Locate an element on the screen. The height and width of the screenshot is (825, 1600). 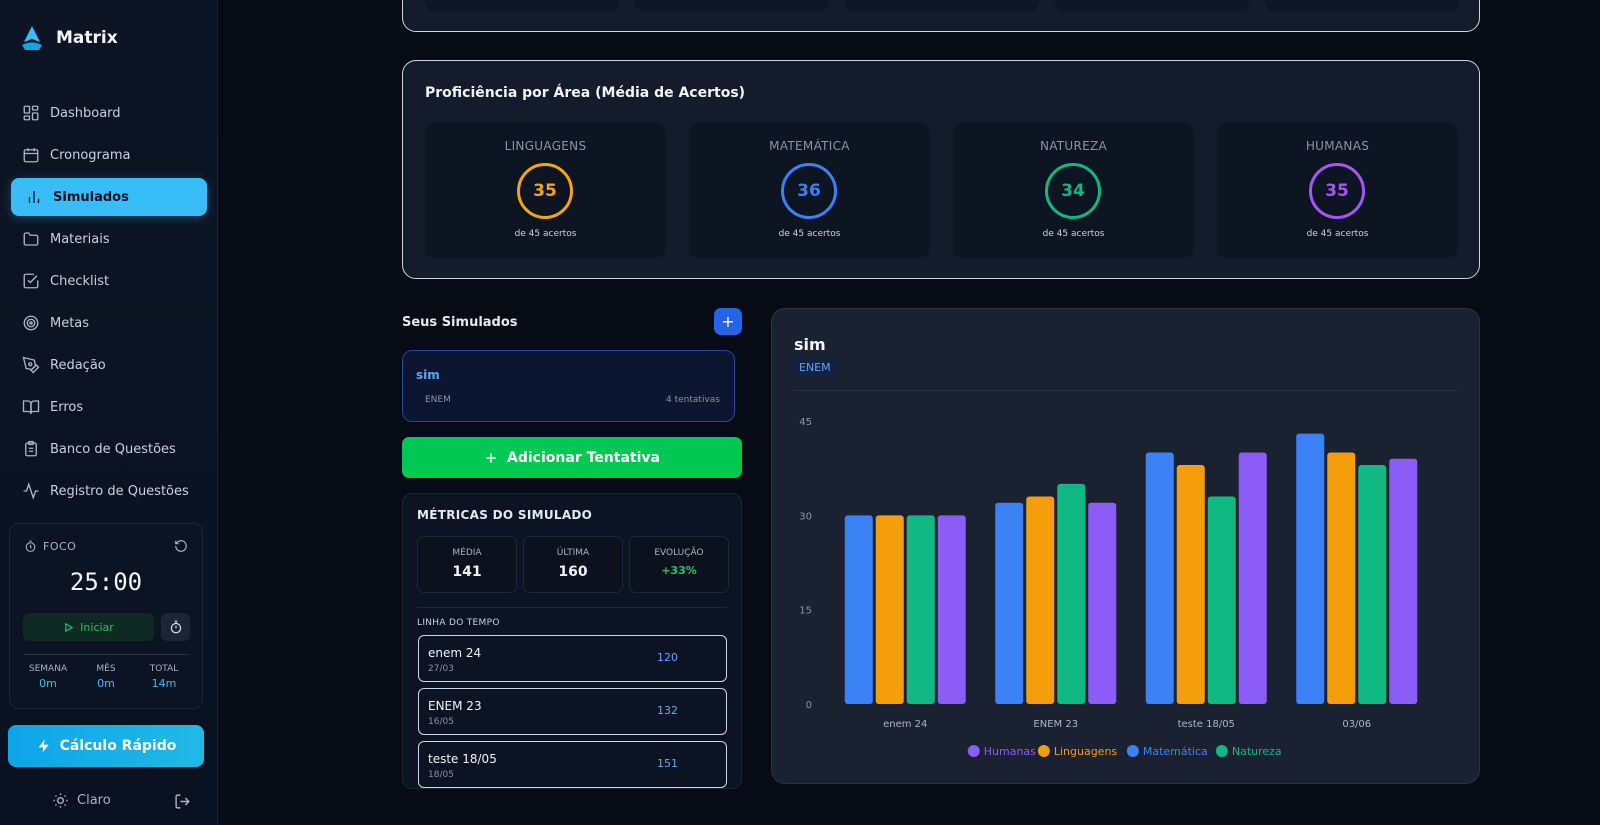
sidebar-item-redacao: Redação is located at coordinates (109, 365).